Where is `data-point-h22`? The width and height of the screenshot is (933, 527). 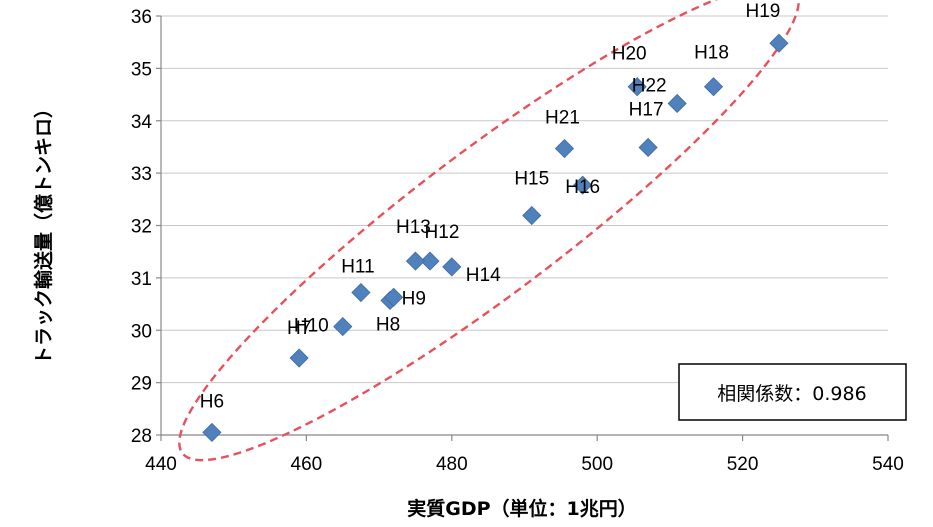 data-point-h22 is located at coordinates (677, 103).